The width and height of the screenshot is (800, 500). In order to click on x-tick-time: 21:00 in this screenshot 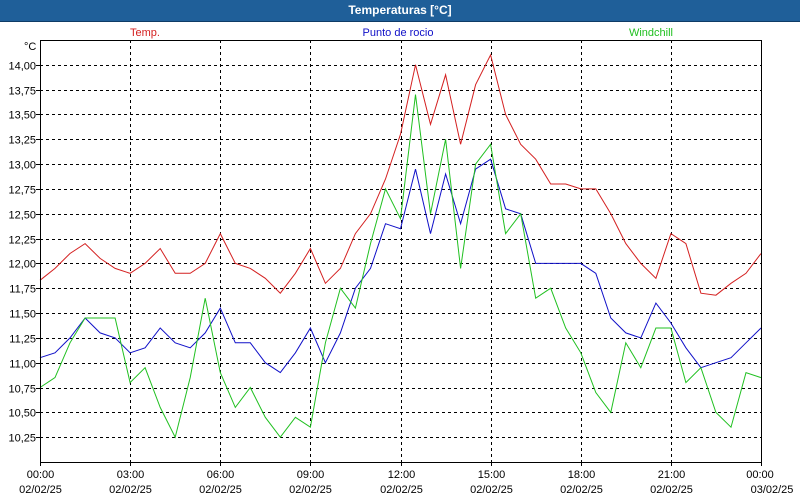, I will do `click(672, 475)`.